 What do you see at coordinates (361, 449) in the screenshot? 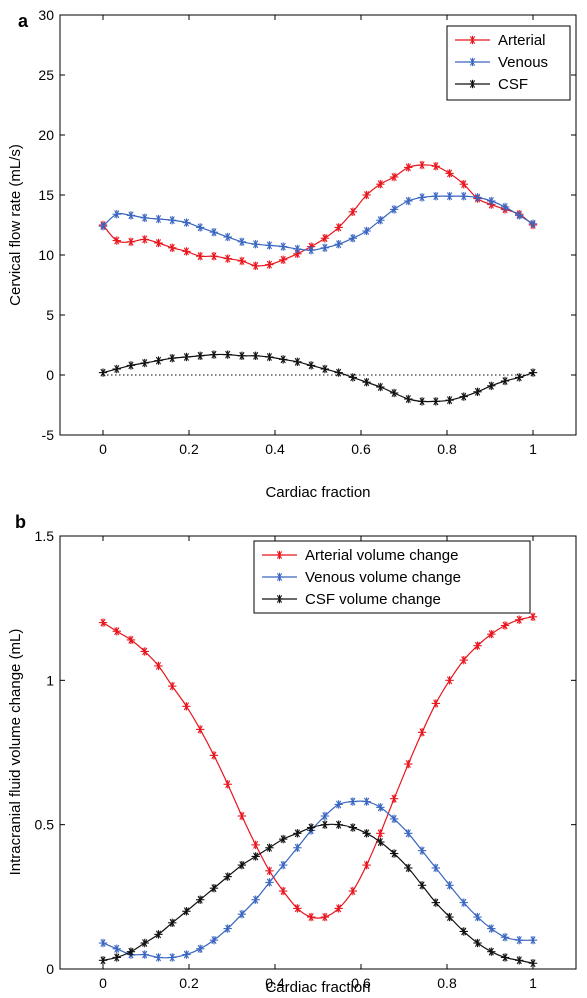
I see `panel-a-x-tick-label: 0.6` at bounding box center [361, 449].